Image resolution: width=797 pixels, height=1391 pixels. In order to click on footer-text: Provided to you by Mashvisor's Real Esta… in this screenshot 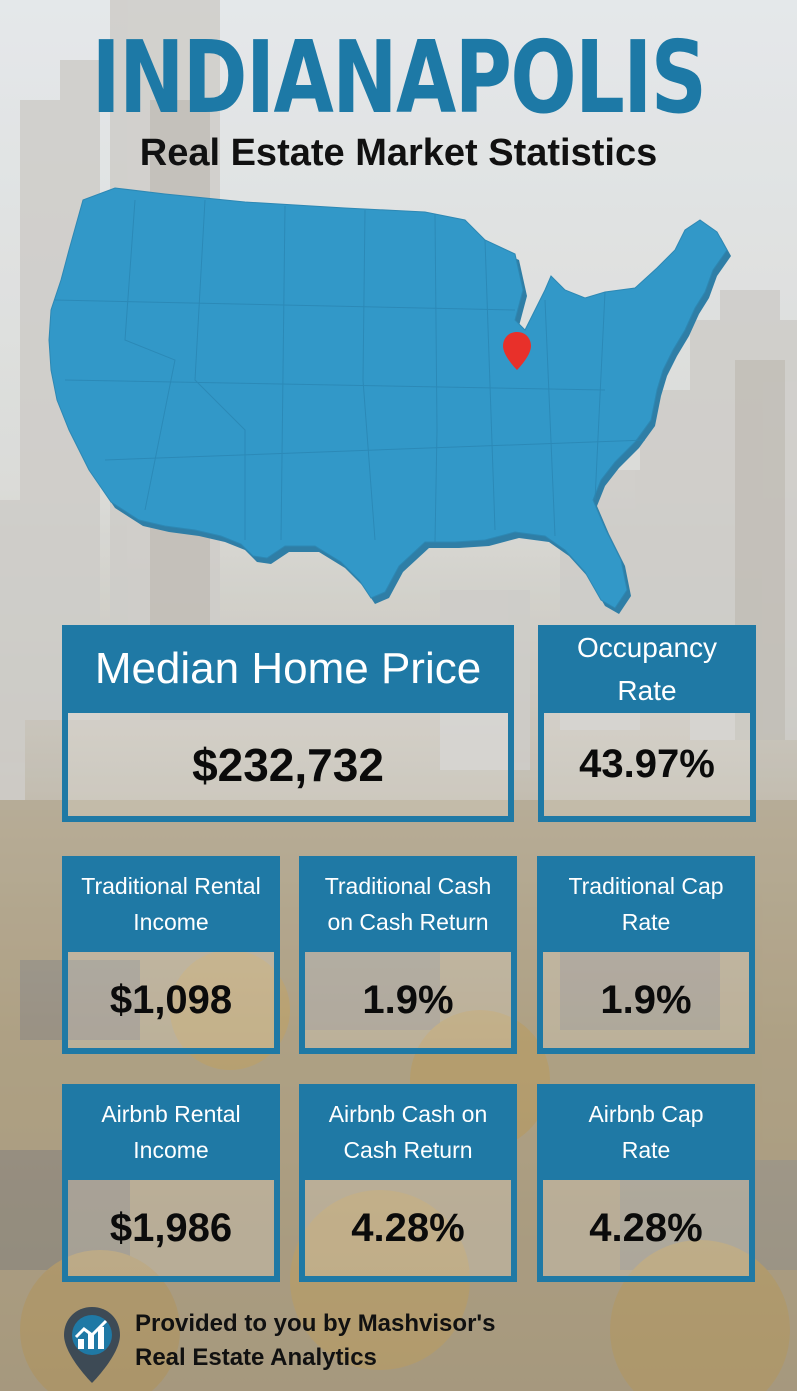, I will do `click(315, 1341)`.